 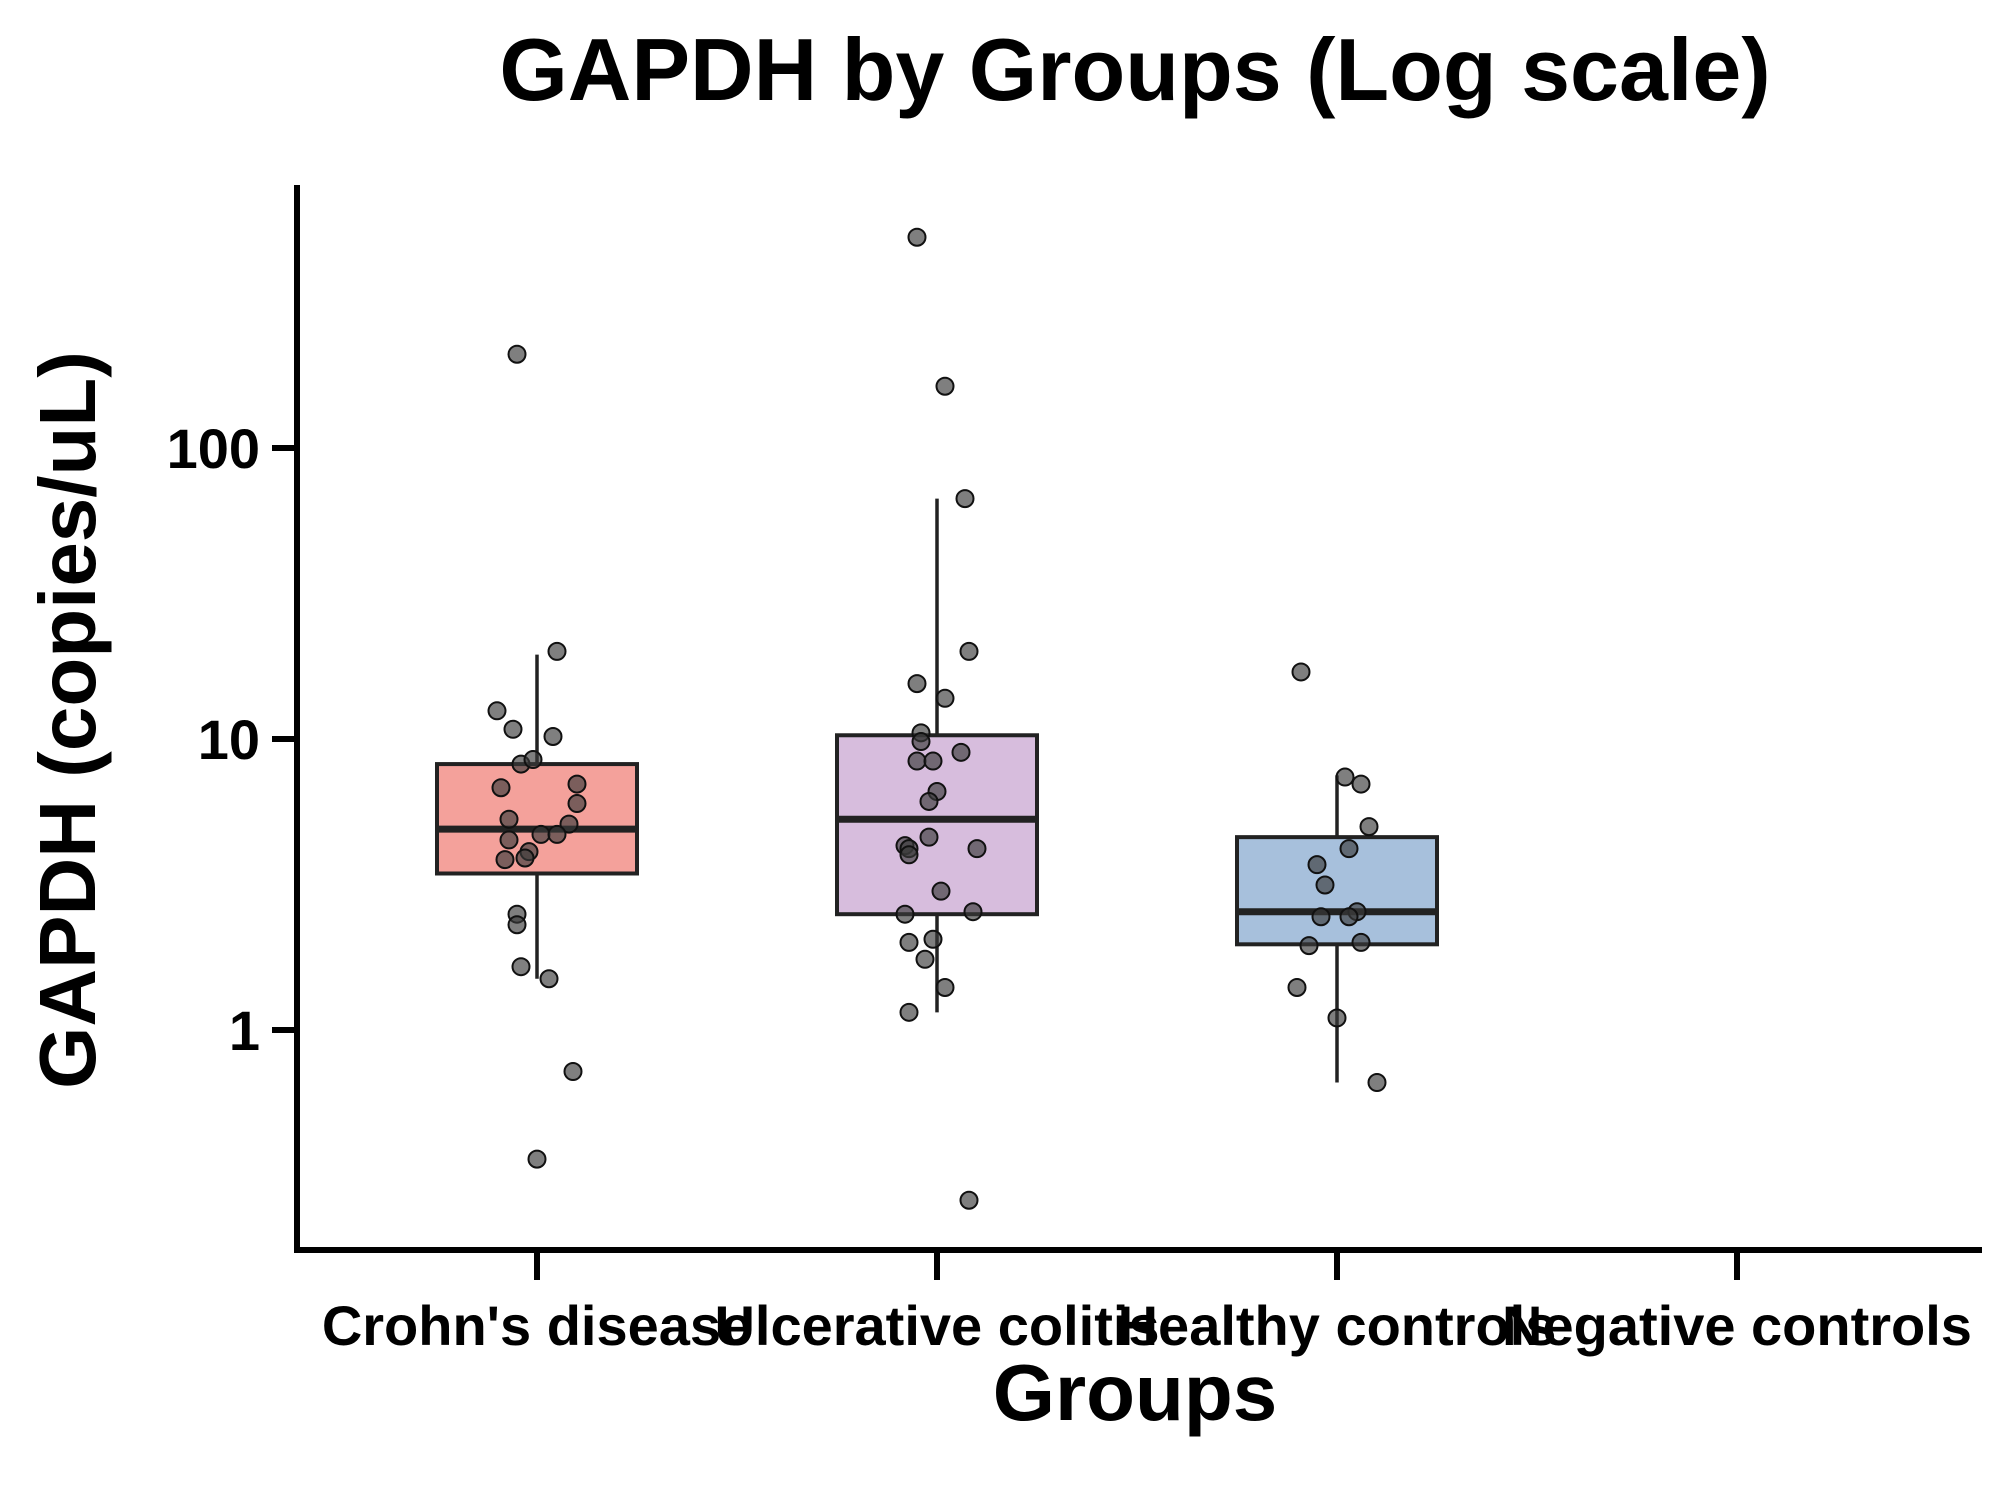 I want to click on x-tick-label: Negative controls, so click(x=1737, y=1325).